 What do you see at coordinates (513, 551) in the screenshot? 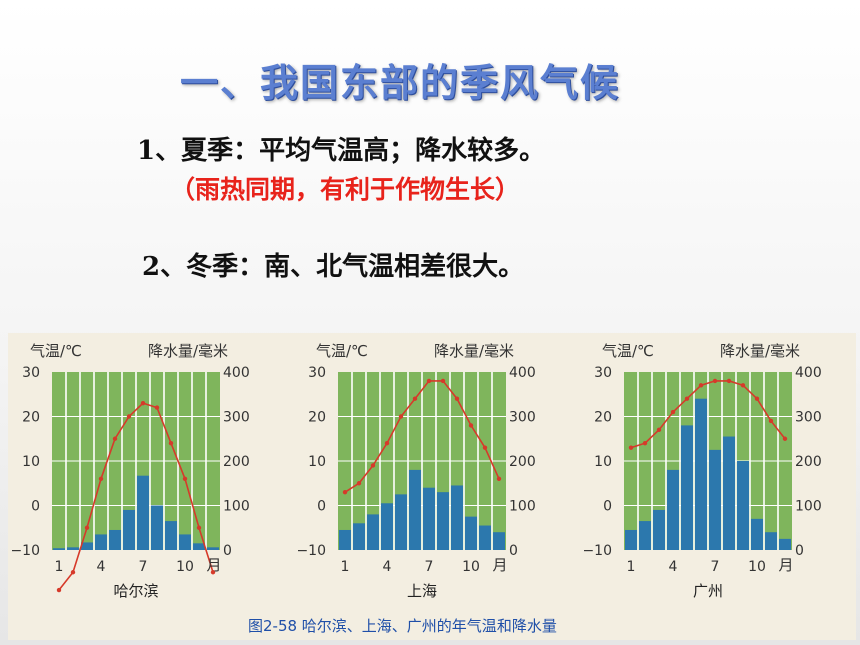
I see `right-tick-label: 0` at bounding box center [513, 551].